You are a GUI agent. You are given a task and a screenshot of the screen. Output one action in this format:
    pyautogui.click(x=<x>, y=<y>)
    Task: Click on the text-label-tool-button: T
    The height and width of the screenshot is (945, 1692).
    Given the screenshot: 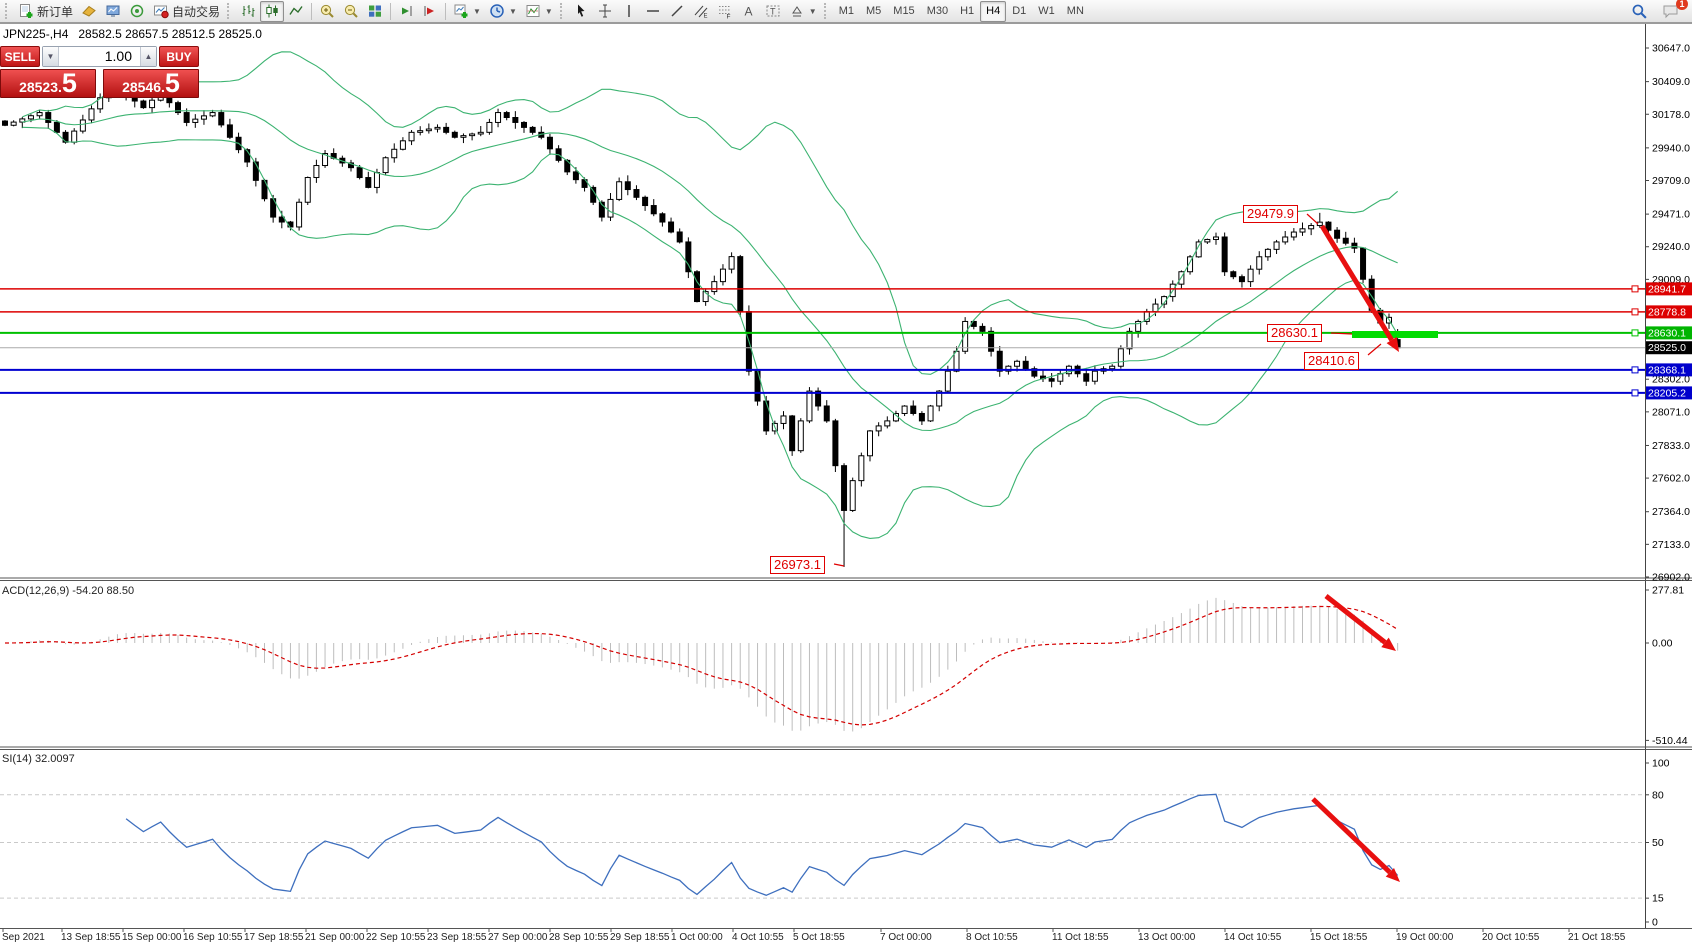 What is the action you would take?
    pyautogui.click(x=773, y=11)
    